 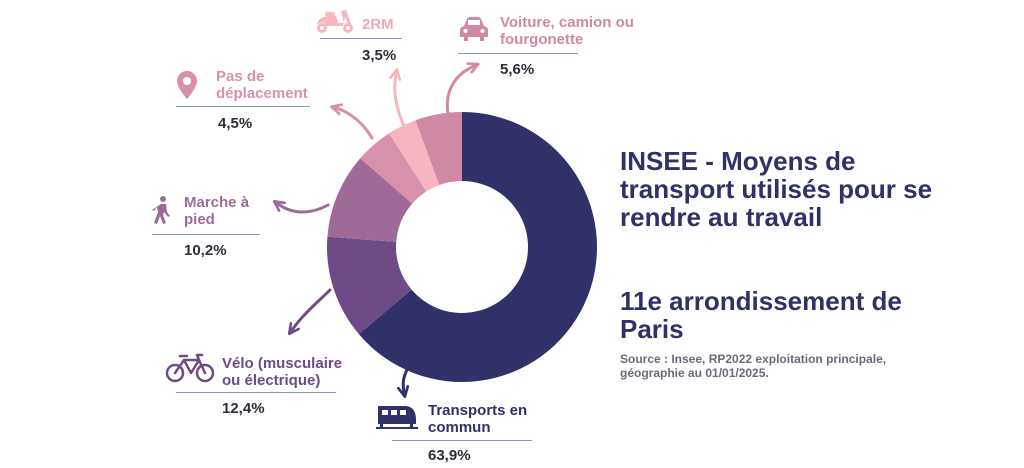 I want to click on label-2rm: 2RM, so click(x=378, y=24).